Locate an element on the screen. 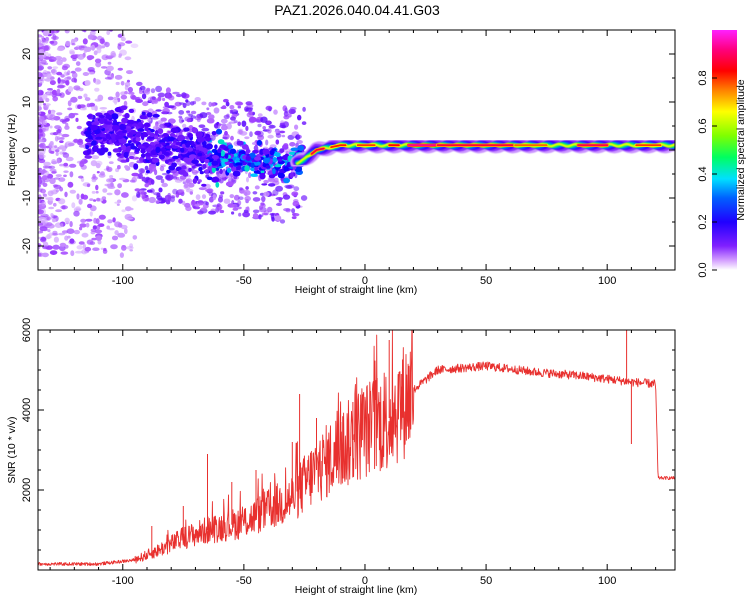 This screenshot has width=750, height=600. snr-xlabel: Height of straight line (km) is located at coordinates (356, 590).